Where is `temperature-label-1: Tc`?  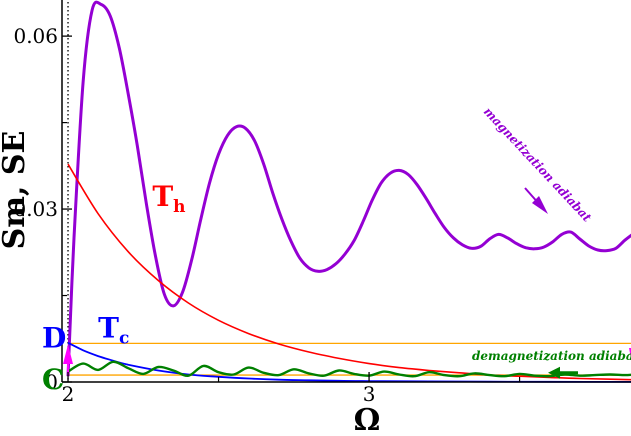 temperature-label-1: Tc is located at coordinates (113, 330).